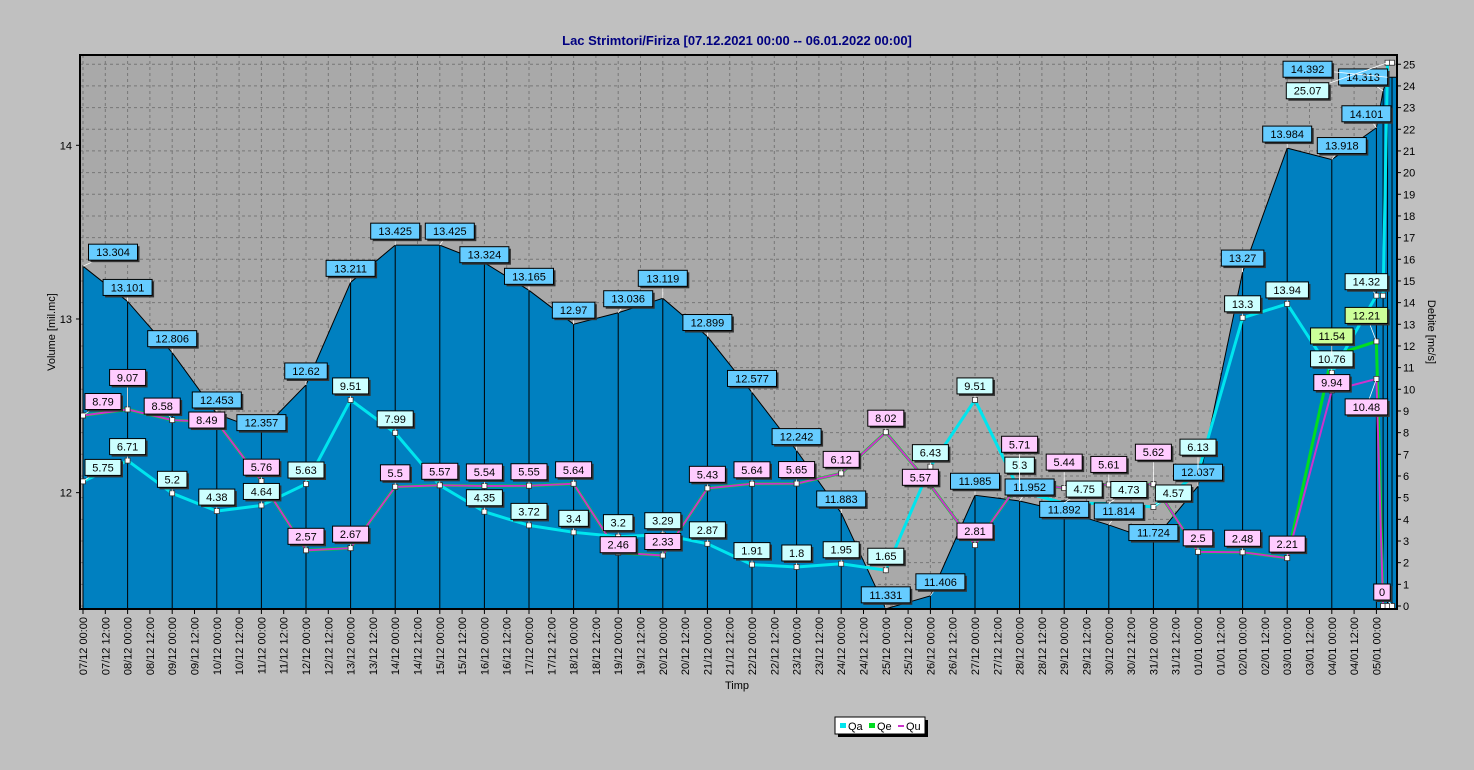 The image size is (1474, 770). Describe the element at coordinates (484, 499) in the screenshot. I see `data-label-text: 4.35` at that location.